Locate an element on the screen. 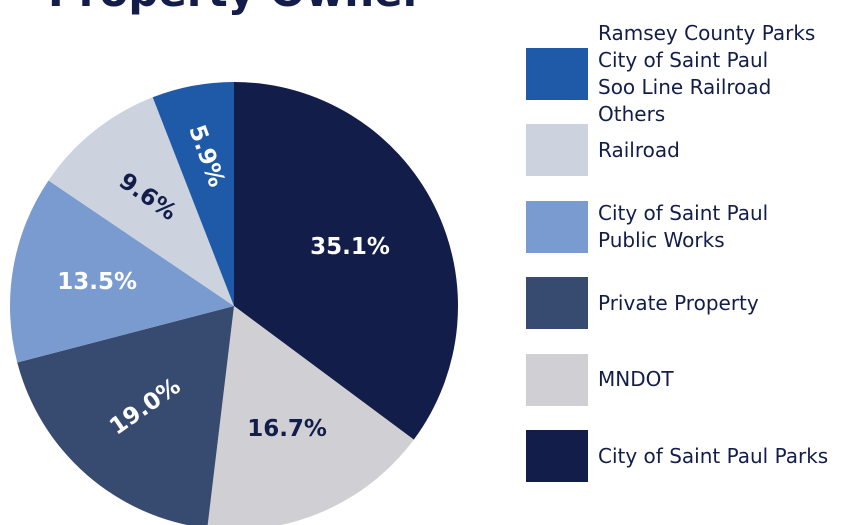  legend-item: City of Saint Paul Parks is located at coordinates (677, 456).